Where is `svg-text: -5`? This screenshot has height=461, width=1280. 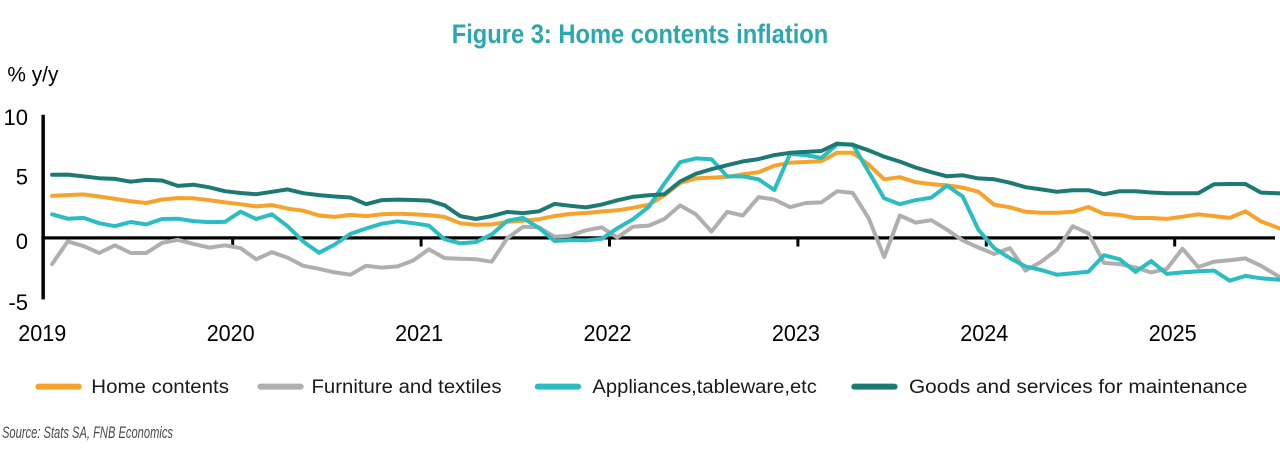
svg-text: -5 is located at coordinates (18, 302).